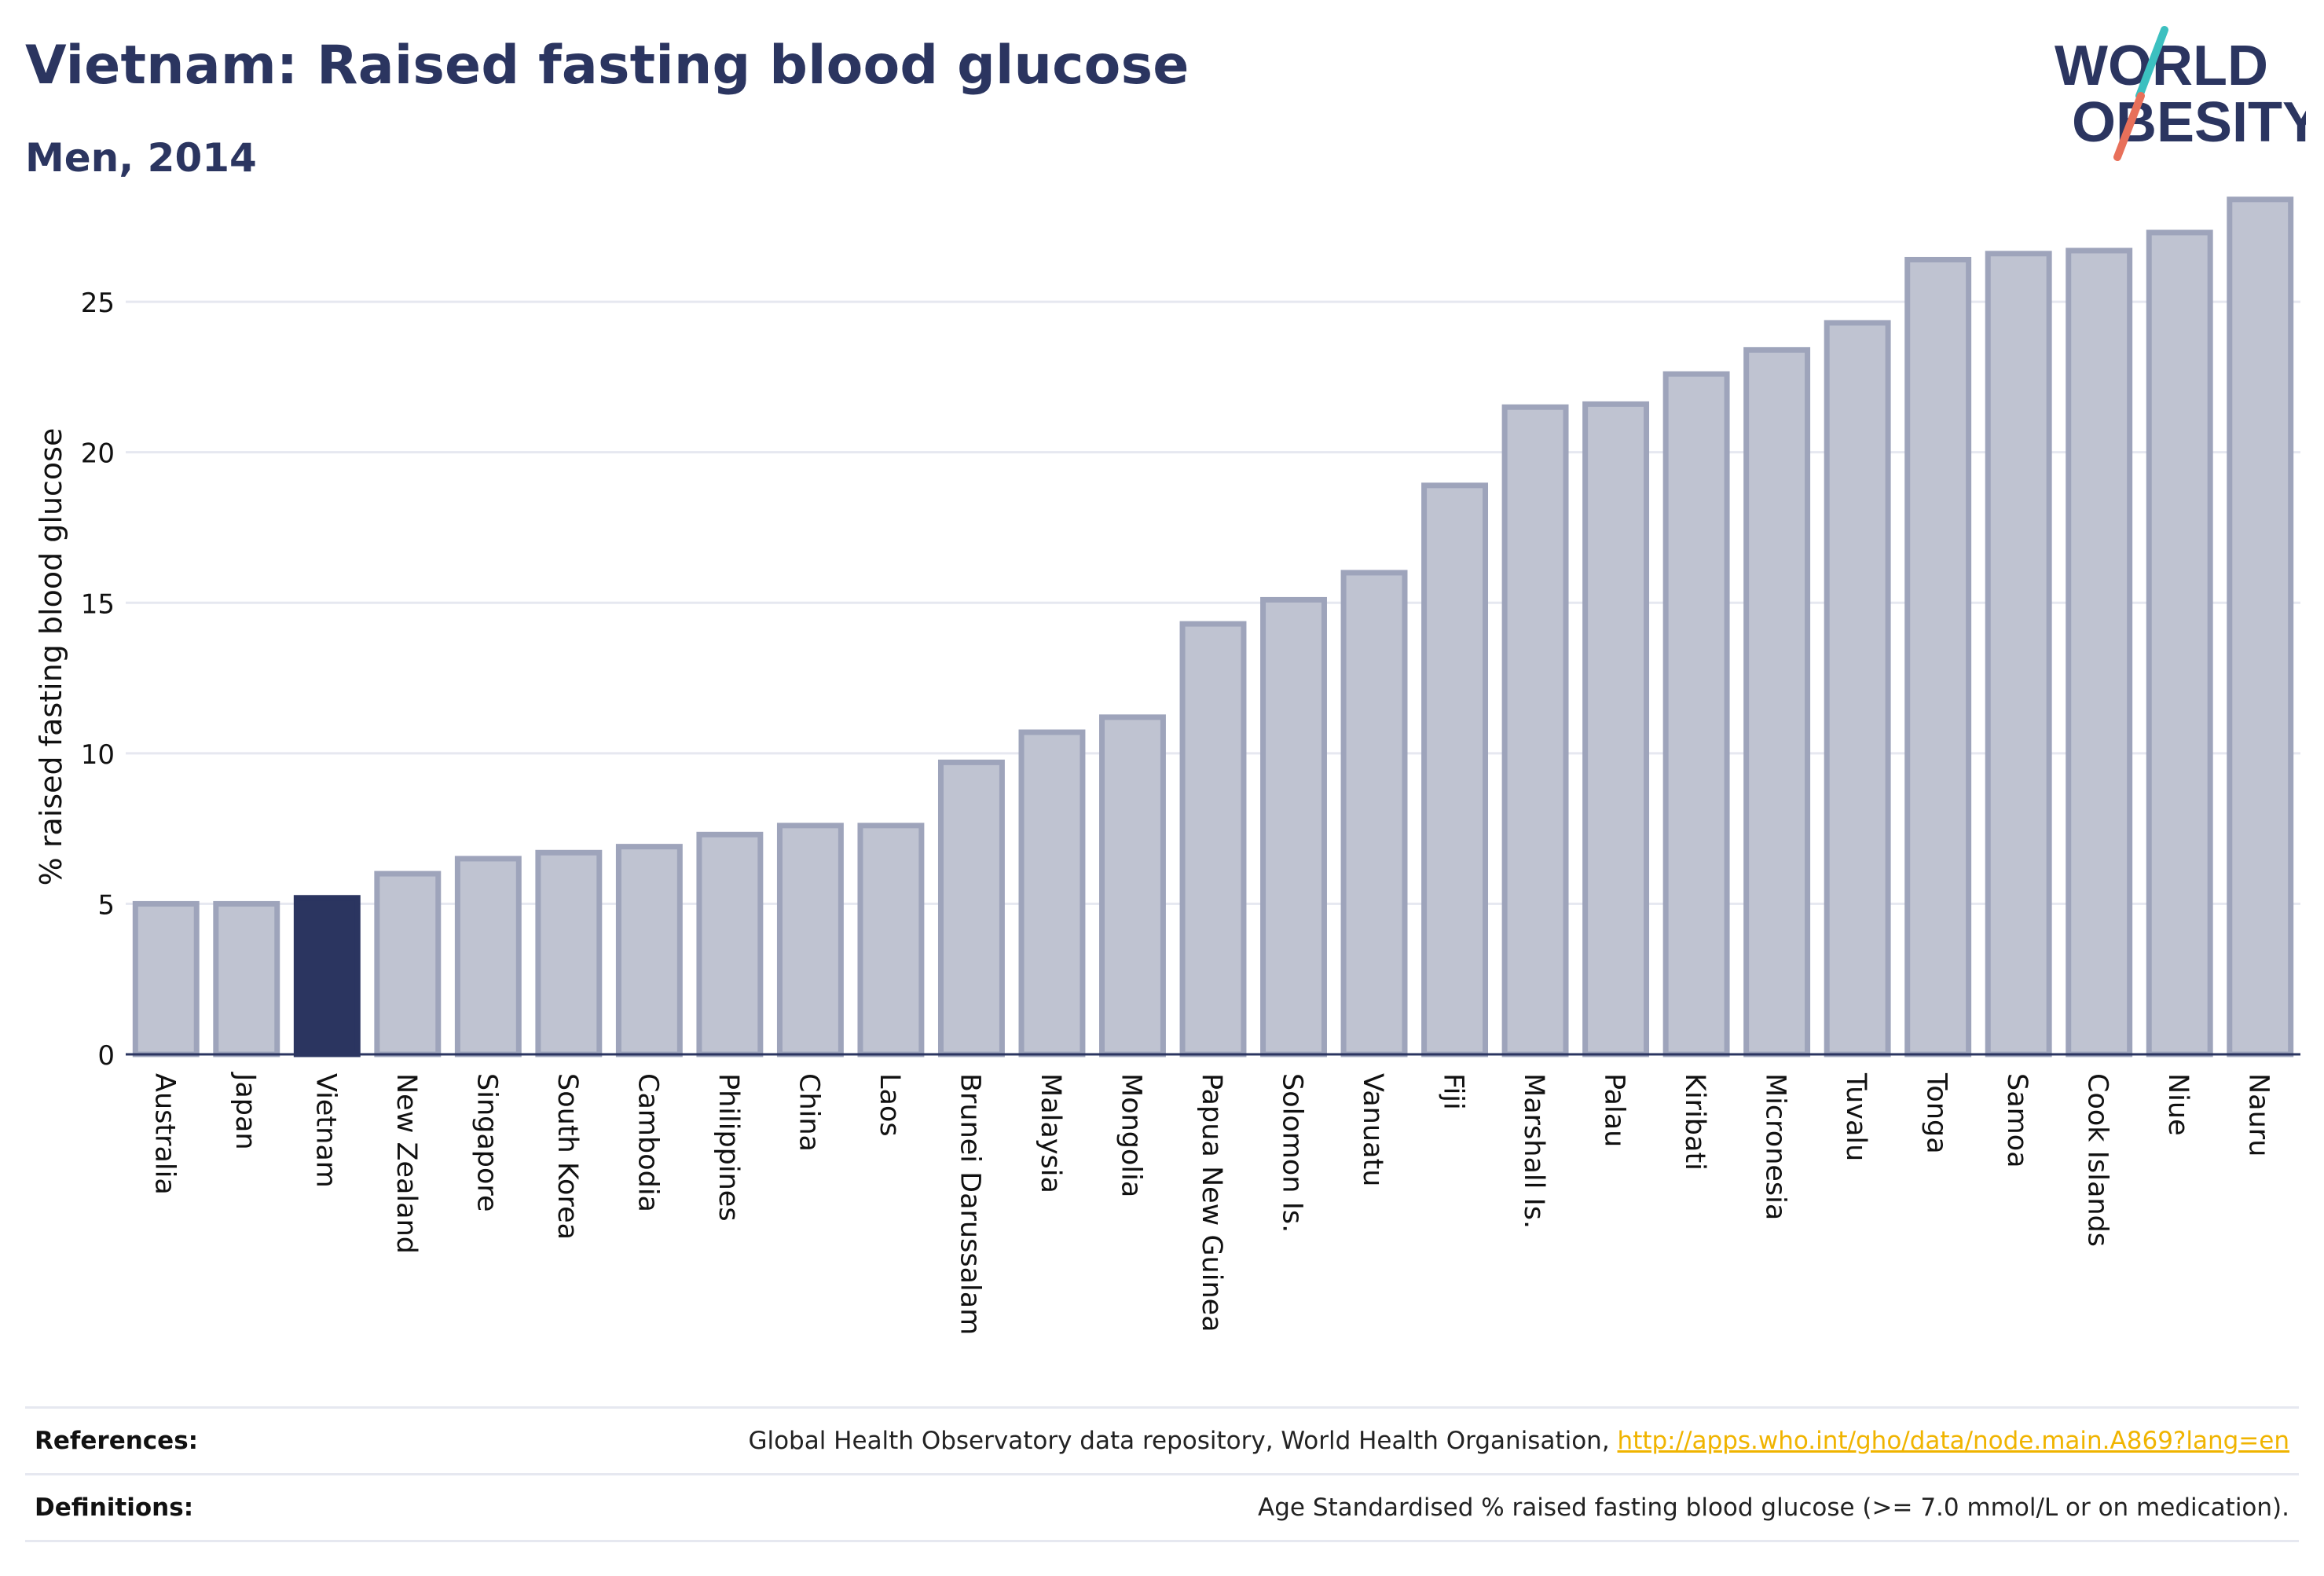 The image size is (2324, 1576). What do you see at coordinates (1696, 714) in the screenshot?
I see `bar-kiribati` at bounding box center [1696, 714].